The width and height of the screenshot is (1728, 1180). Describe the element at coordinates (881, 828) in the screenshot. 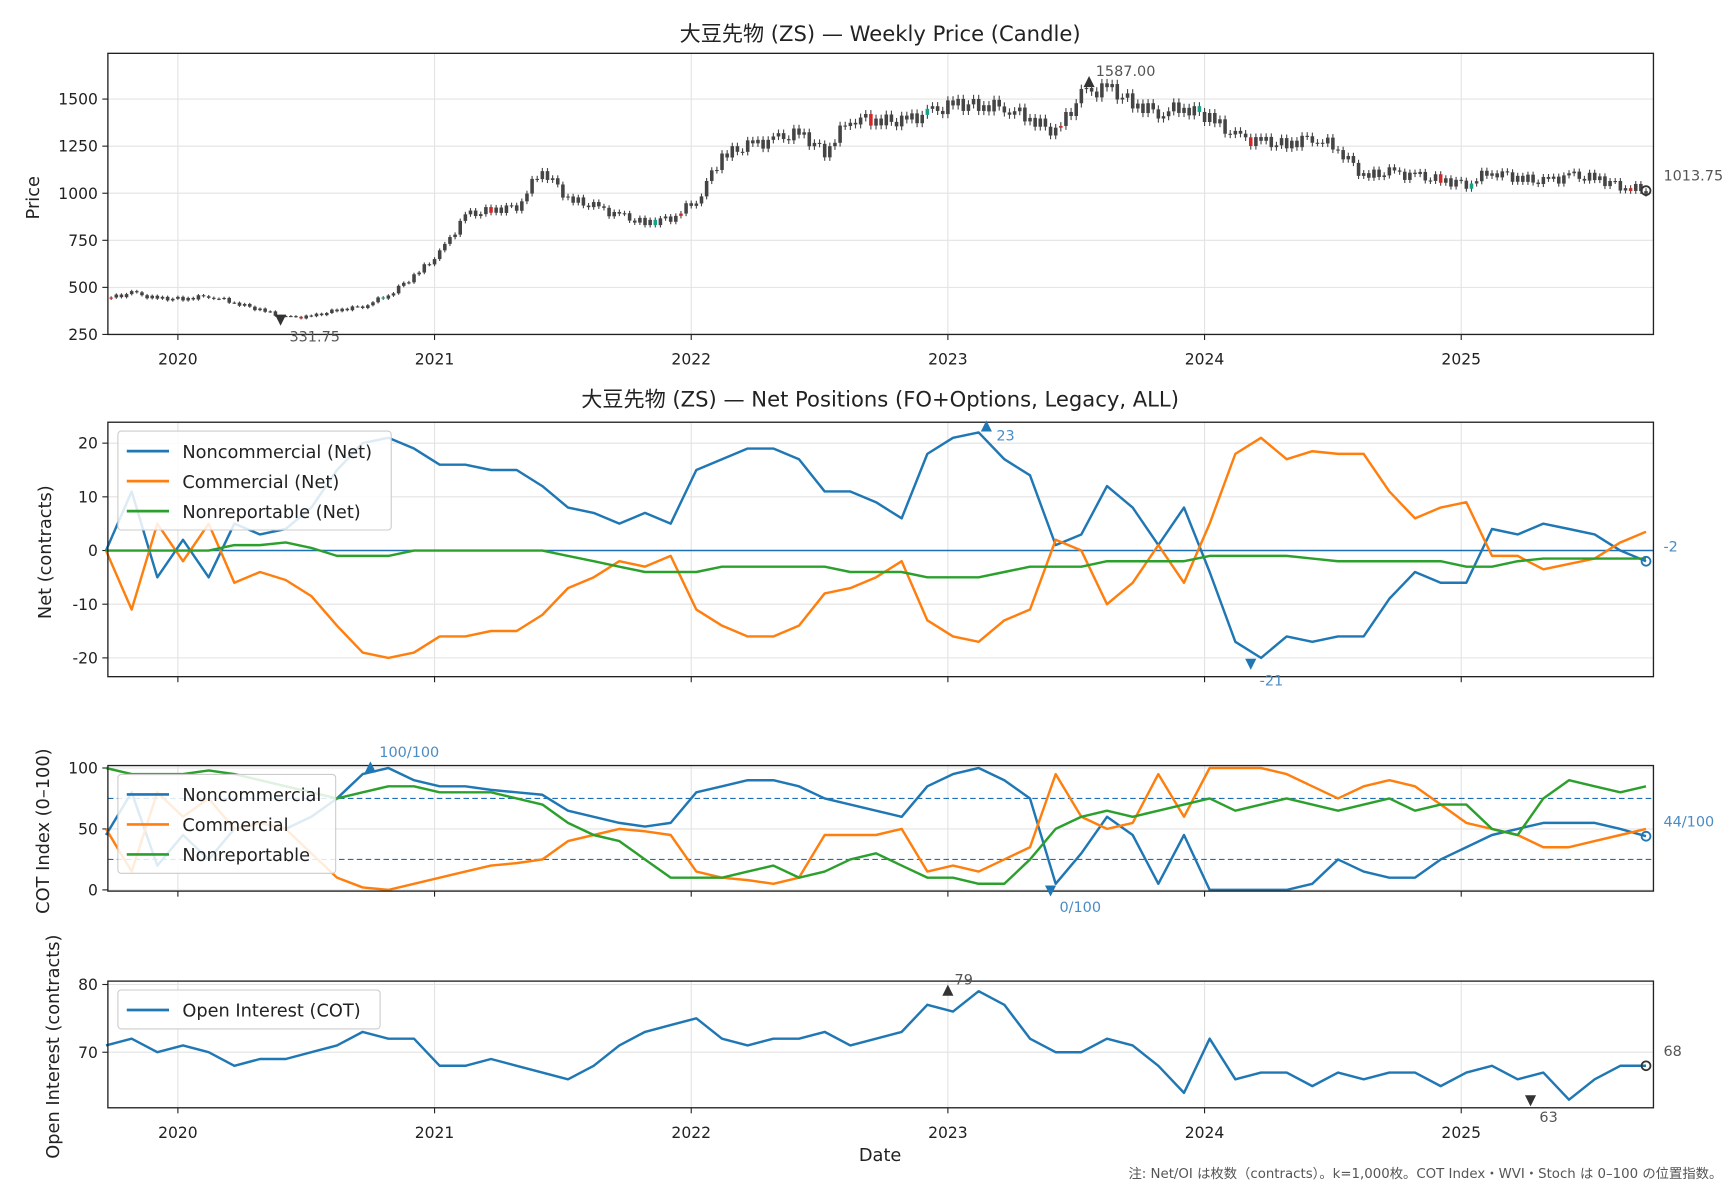

I see `plot-frame` at that location.